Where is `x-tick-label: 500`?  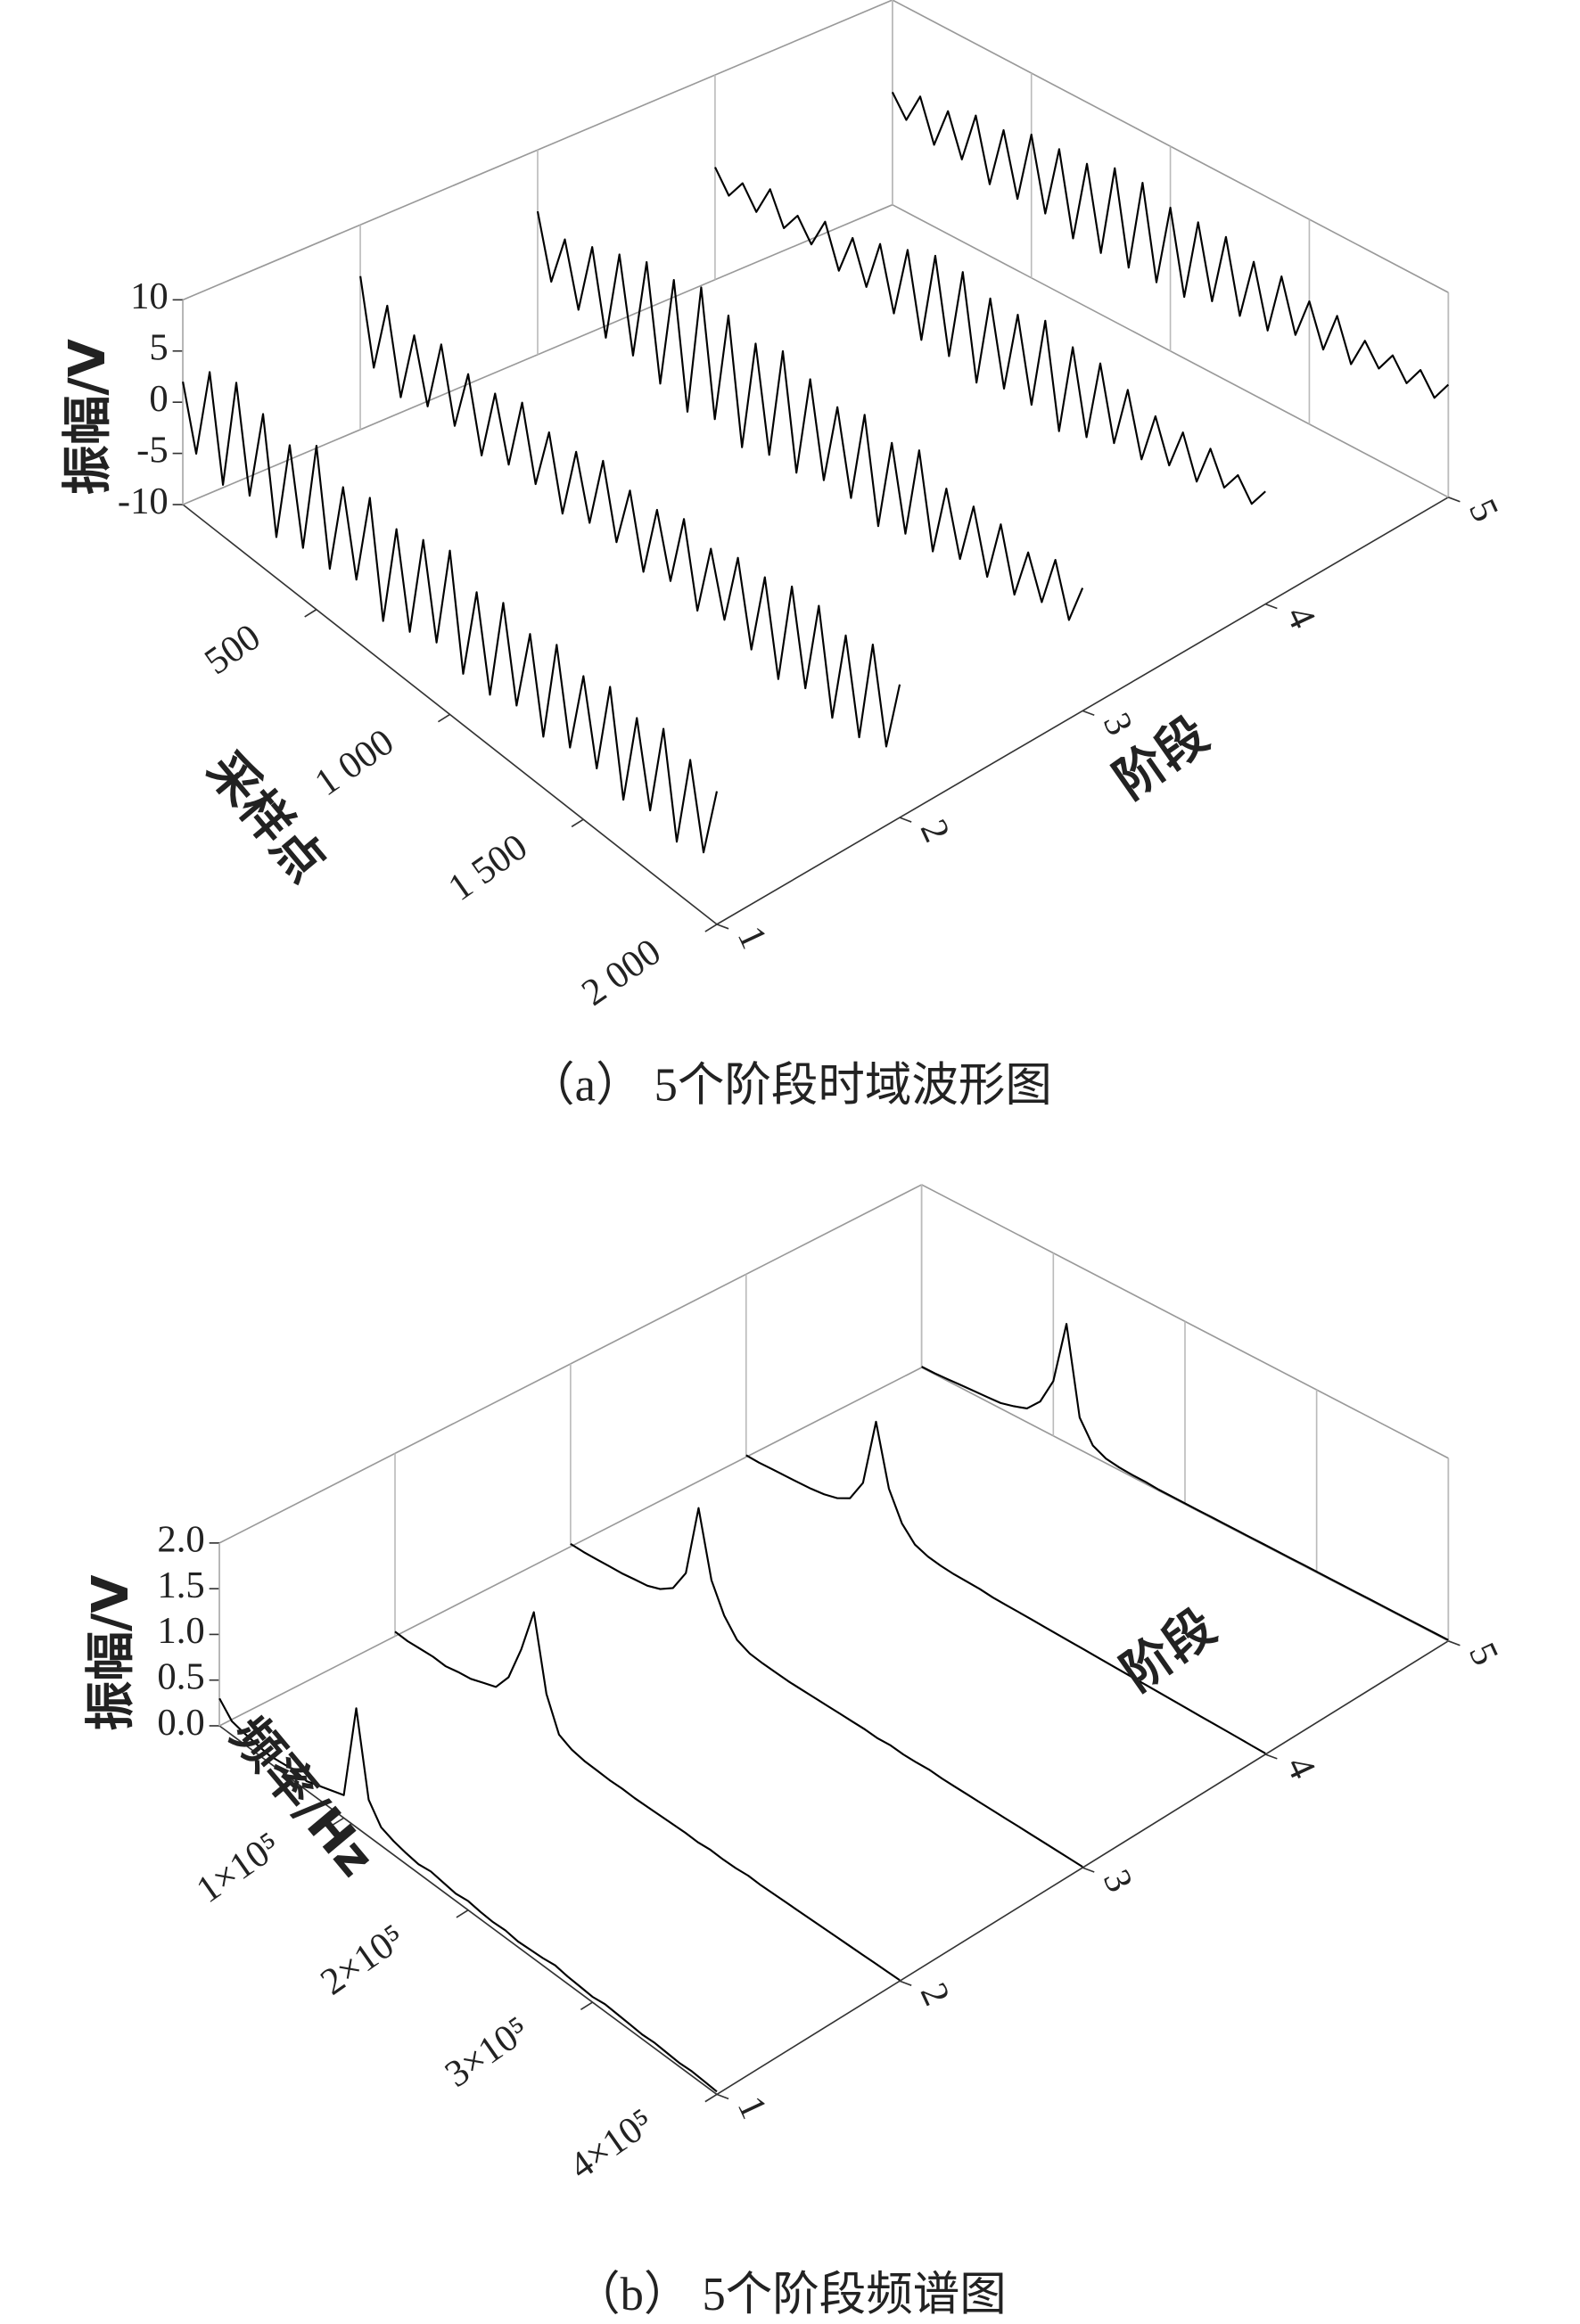 x-tick-label: 500 is located at coordinates (232, 649).